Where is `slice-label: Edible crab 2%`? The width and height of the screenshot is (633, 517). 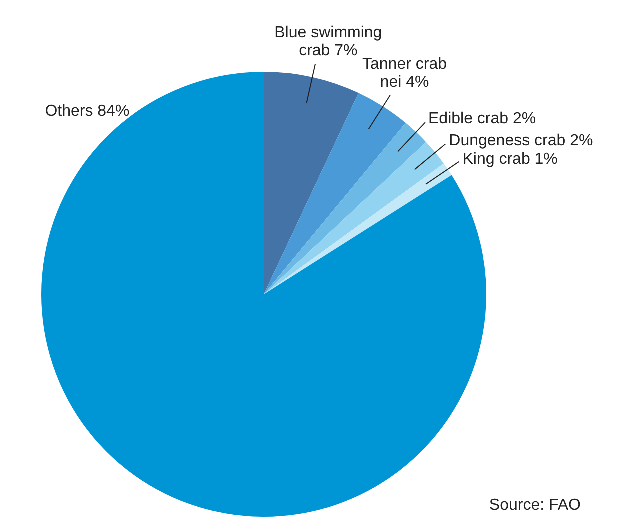 slice-label: Edible crab 2% is located at coordinates (482, 119).